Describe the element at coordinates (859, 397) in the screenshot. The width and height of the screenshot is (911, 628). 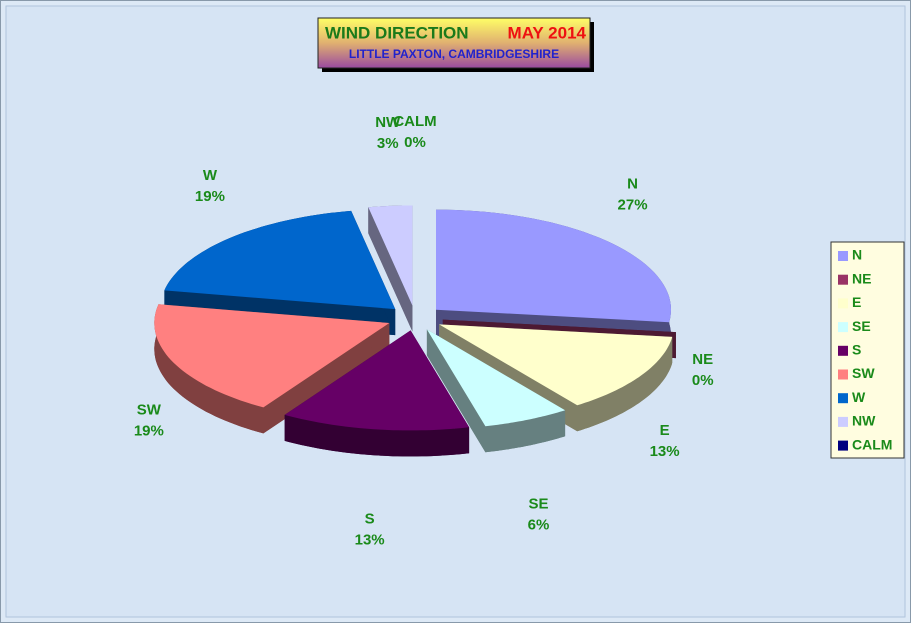
I see `legend-label: W` at that location.